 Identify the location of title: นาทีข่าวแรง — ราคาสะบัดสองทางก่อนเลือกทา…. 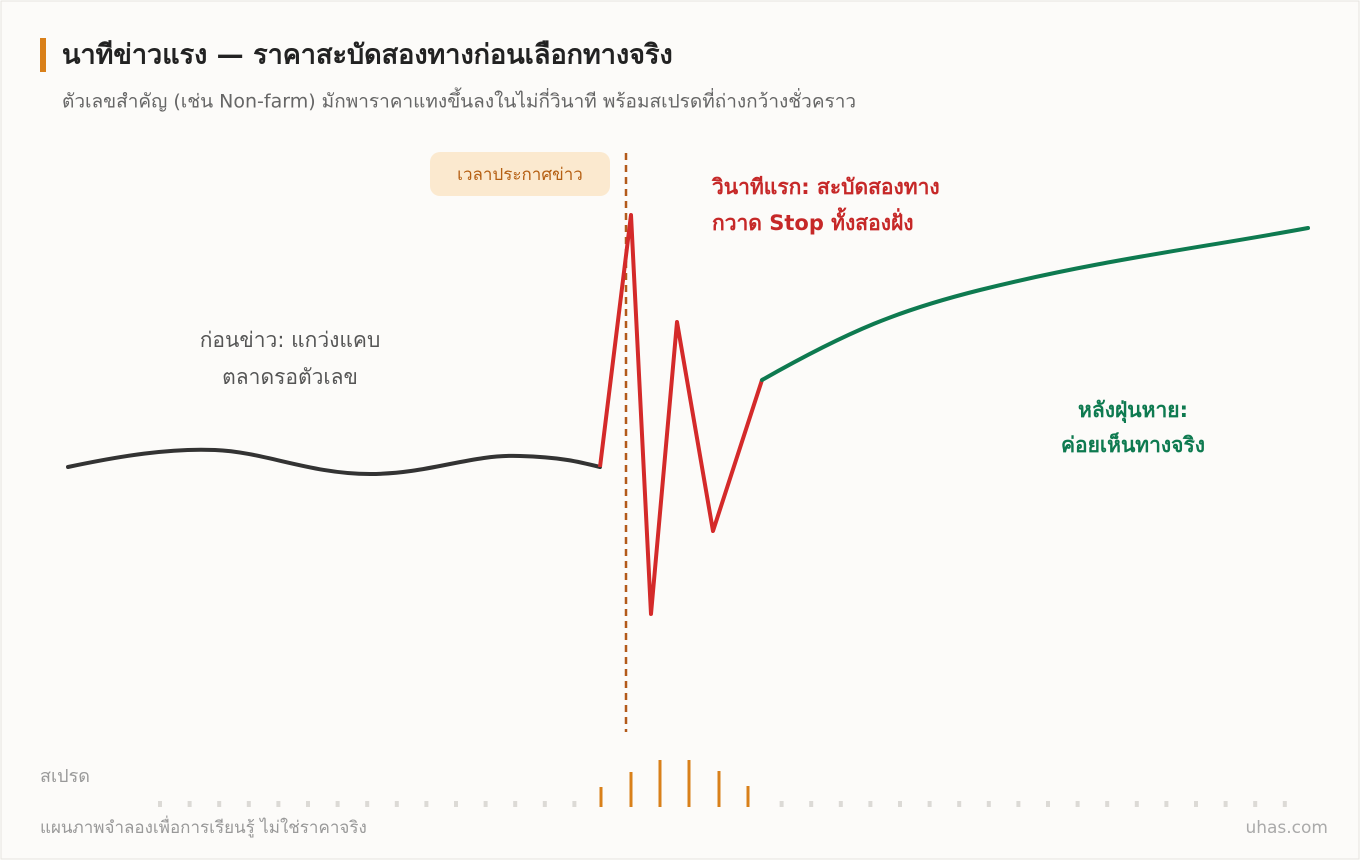
(367, 55).